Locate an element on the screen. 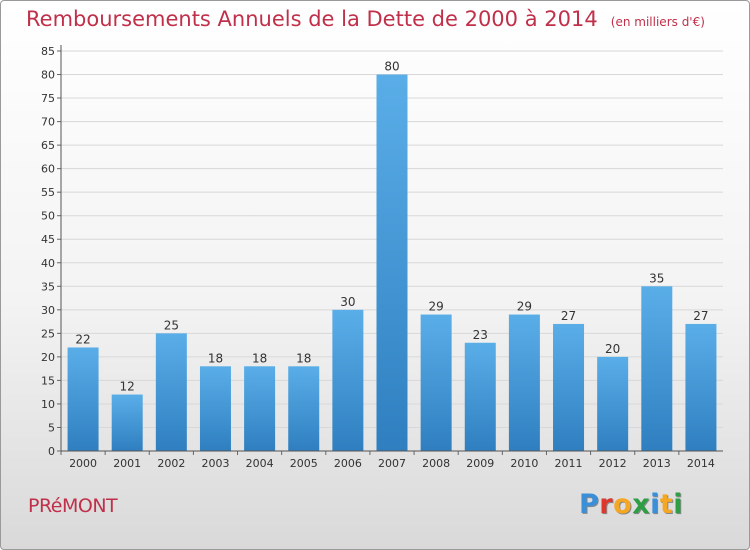 This screenshot has width=750, height=550. bar-value-label: 12 is located at coordinates (127, 387).